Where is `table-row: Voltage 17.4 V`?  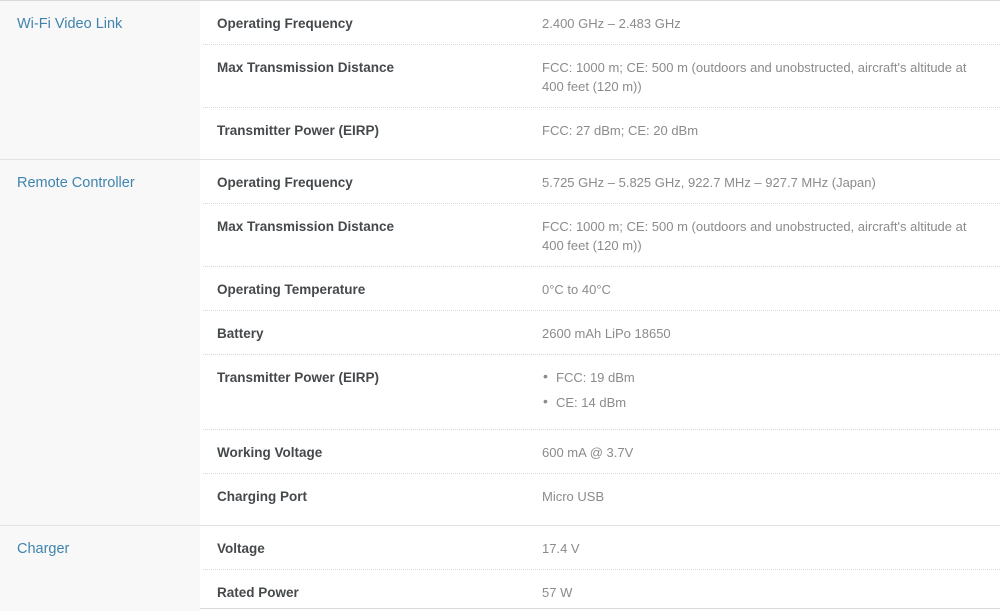
table-row: Voltage 17.4 V is located at coordinates (601, 548).